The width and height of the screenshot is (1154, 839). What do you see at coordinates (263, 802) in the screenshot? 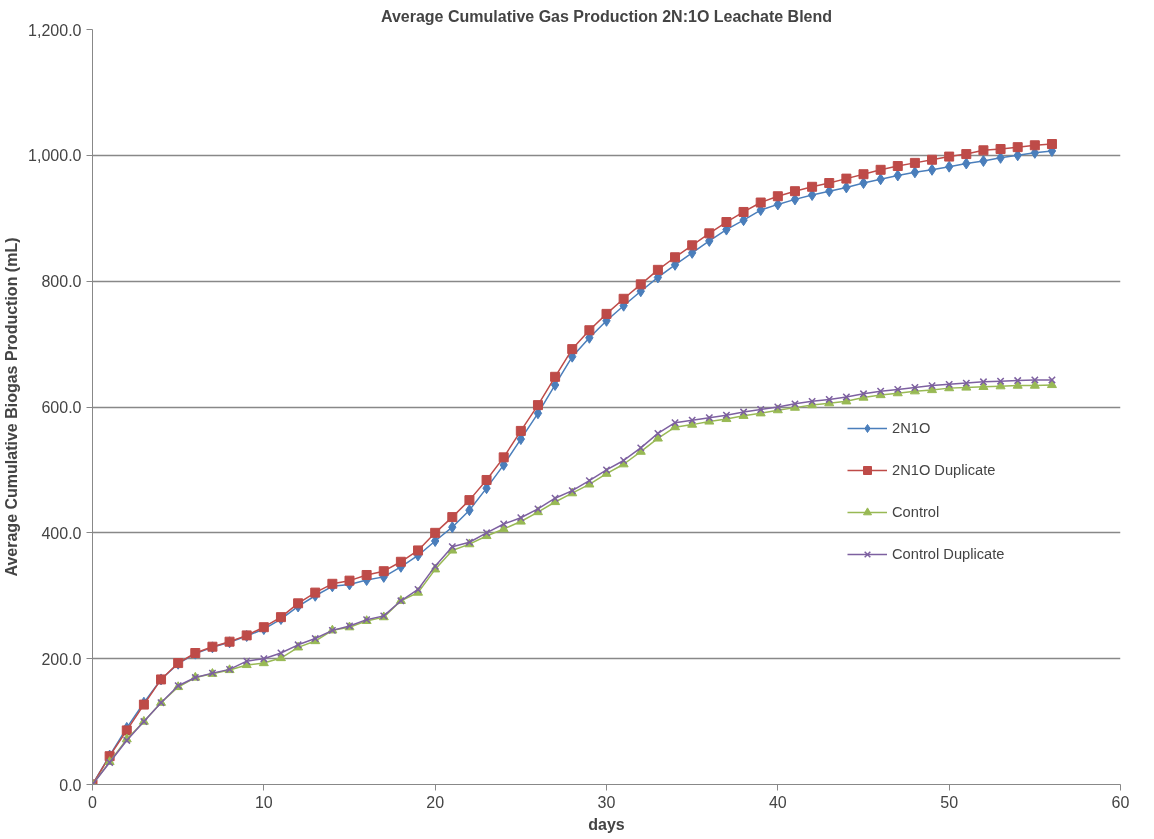
I see `x-tick-label: 10` at bounding box center [263, 802].